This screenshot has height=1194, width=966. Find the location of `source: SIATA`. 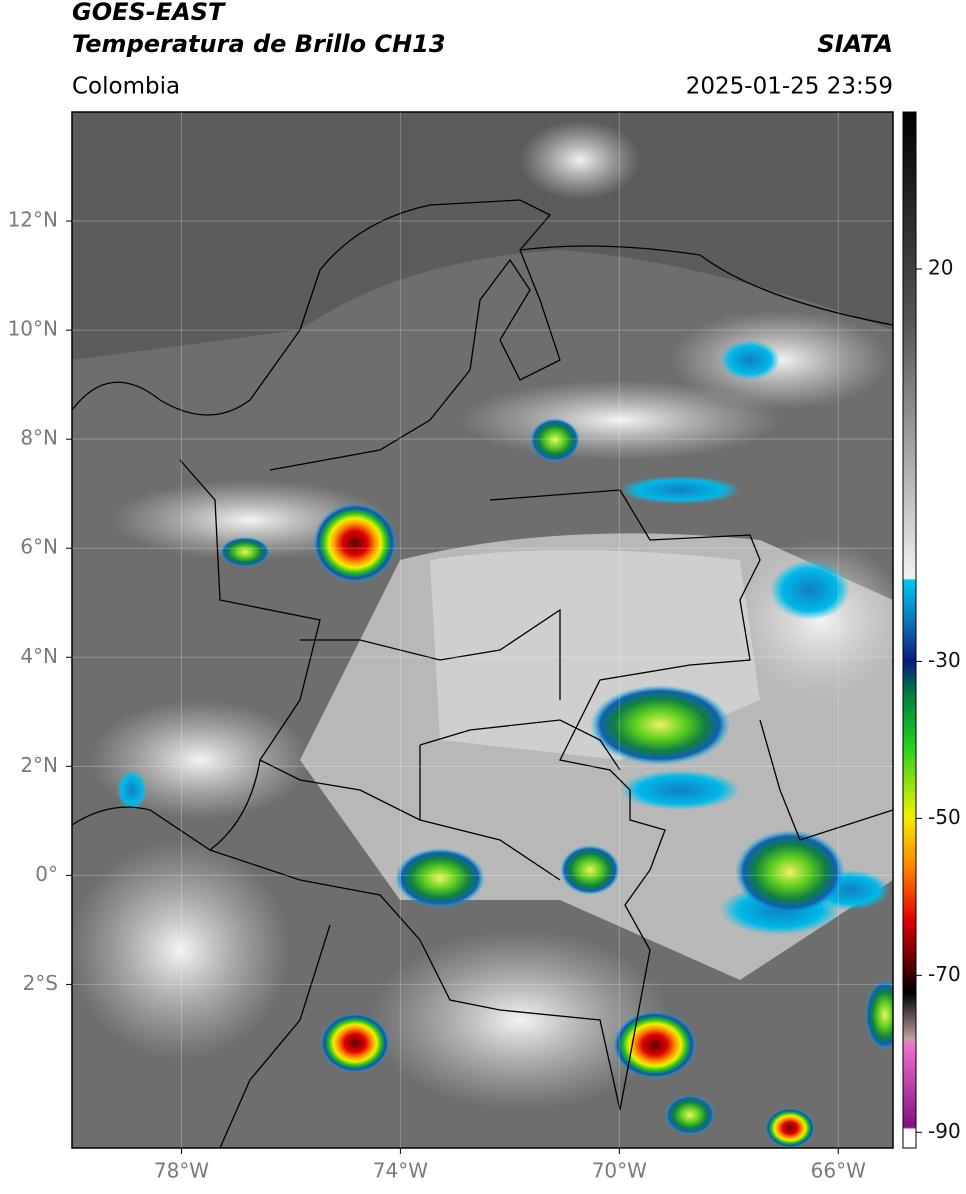

source: SIATA is located at coordinates (855, 44).